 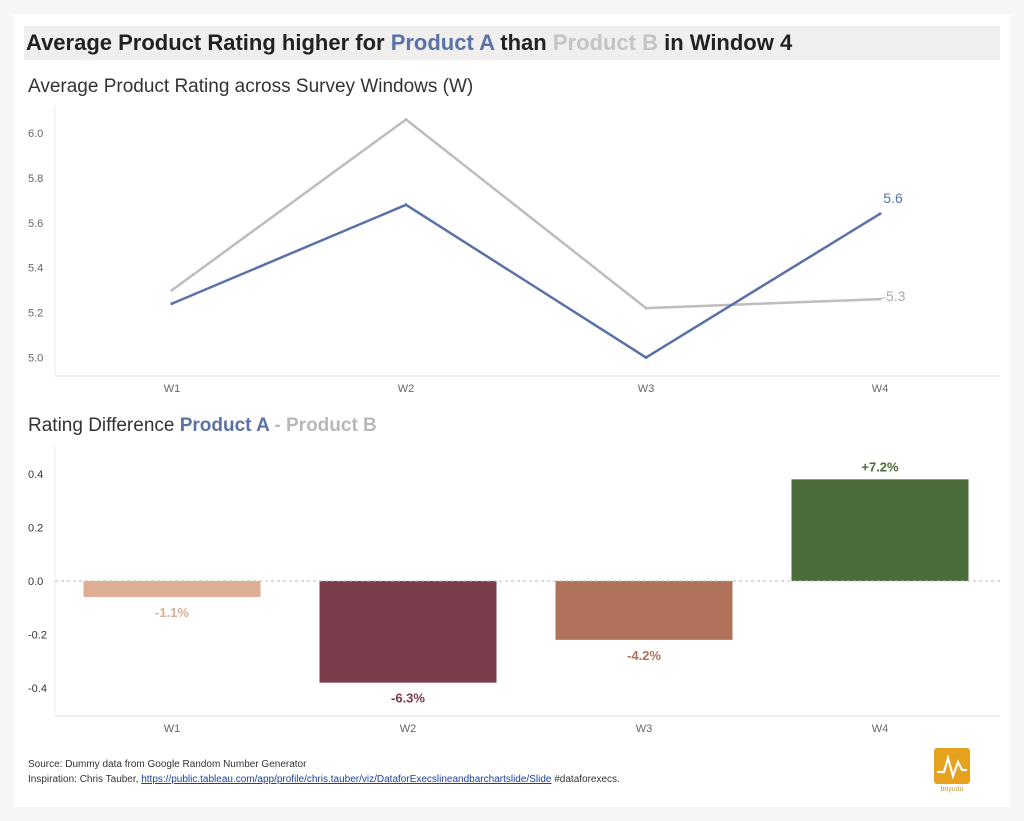 What do you see at coordinates (37, 636) in the screenshot?
I see `bar-y-tick-label: -0.2` at bounding box center [37, 636].